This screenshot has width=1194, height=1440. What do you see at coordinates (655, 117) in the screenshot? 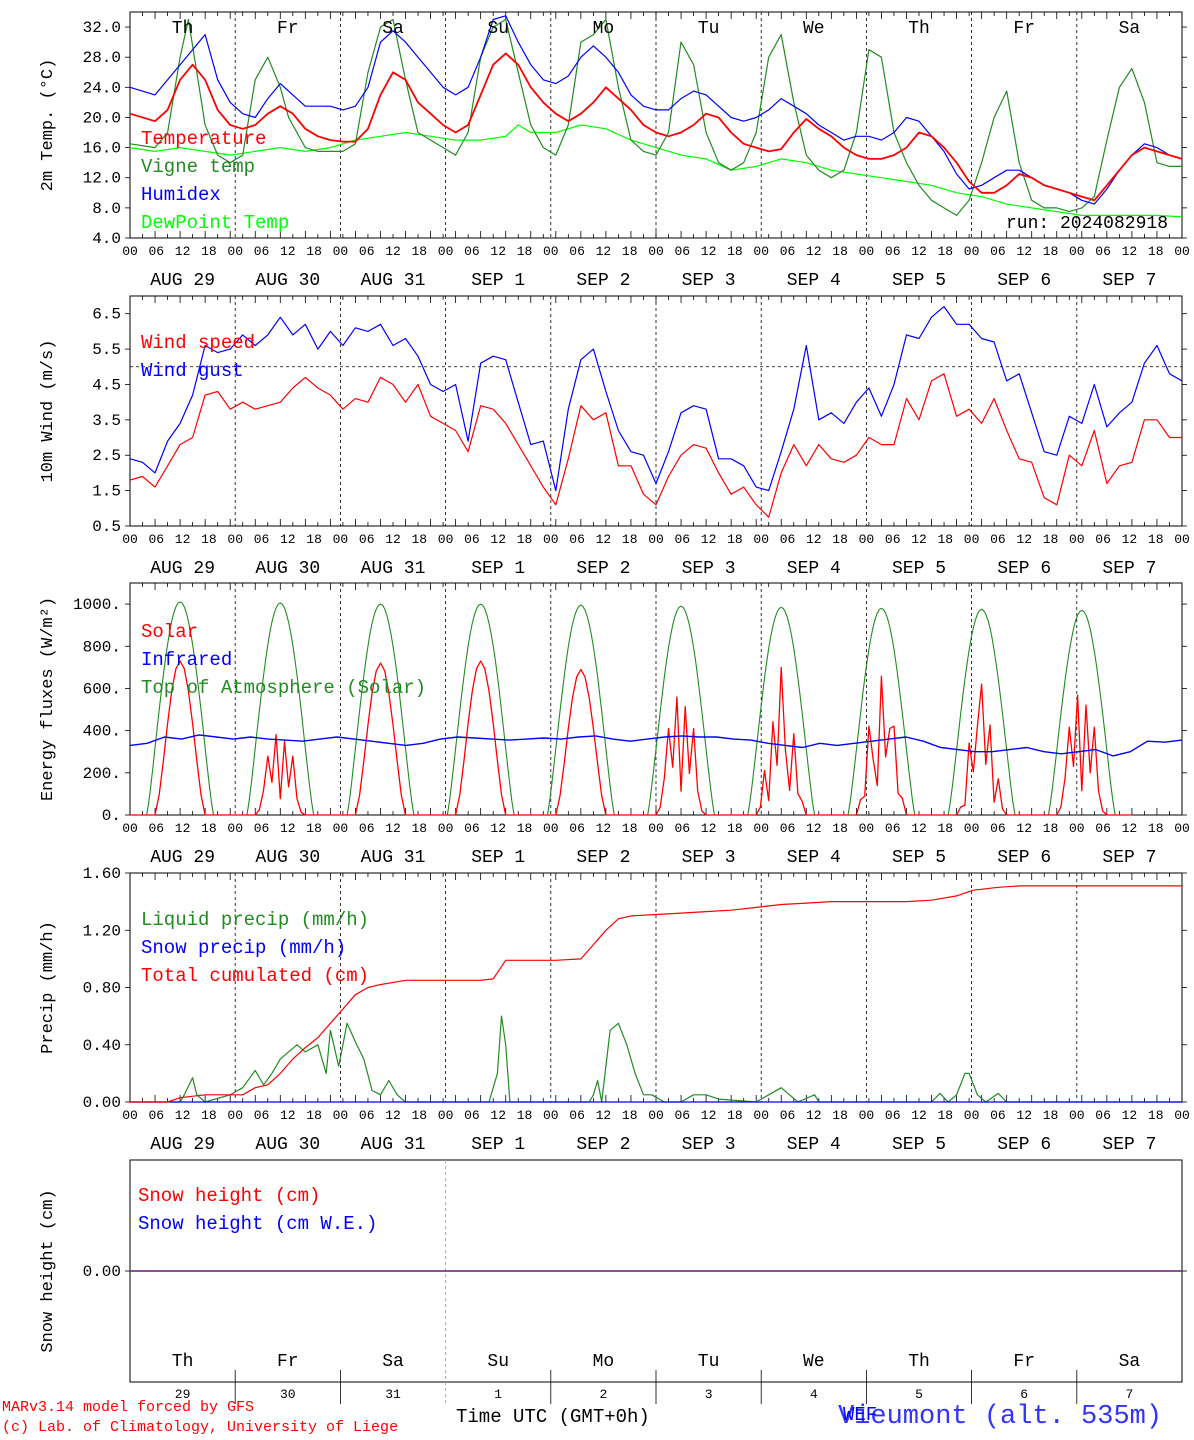
I see `temperature-series-vigne-temp` at bounding box center [655, 117].